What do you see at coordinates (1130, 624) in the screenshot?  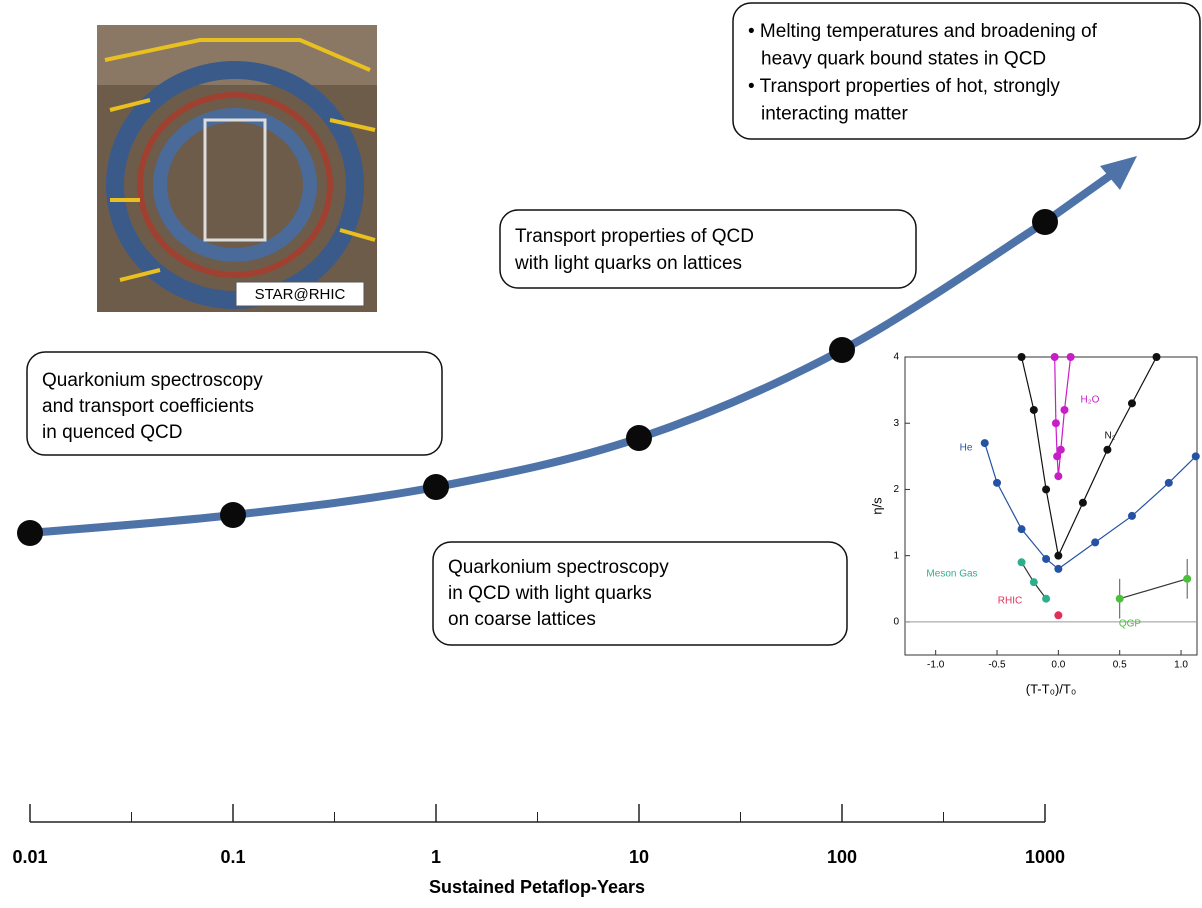 I see `series-label: QGP` at bounding box center [1130, 624].